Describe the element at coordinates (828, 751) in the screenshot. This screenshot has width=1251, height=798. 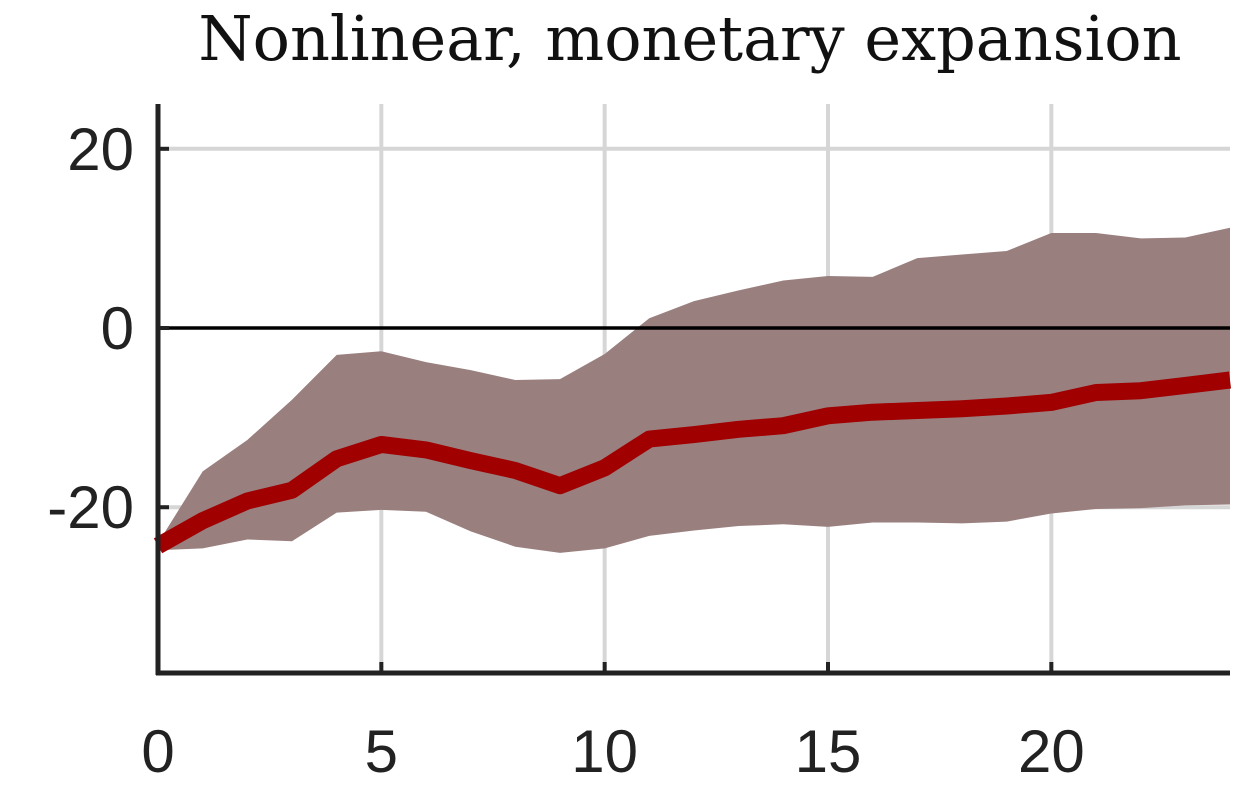
I see `x-tick-label: 15` at that location.